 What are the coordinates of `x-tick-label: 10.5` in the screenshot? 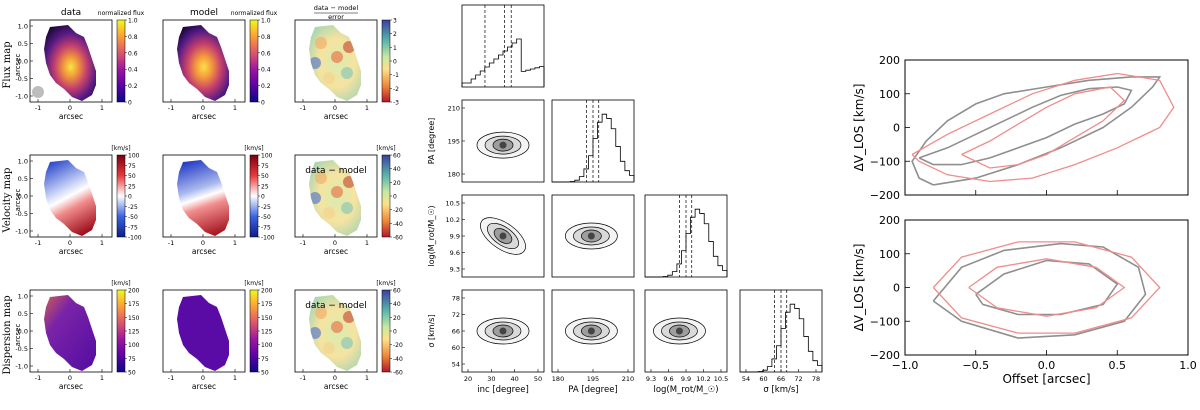 It's located at (721, 379).